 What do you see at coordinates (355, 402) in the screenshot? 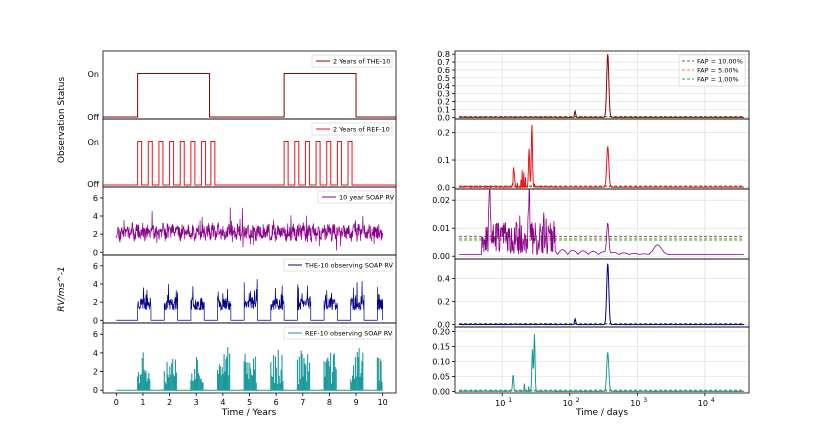
I see `xtick-label: 9` at bounding box center [355, 402].